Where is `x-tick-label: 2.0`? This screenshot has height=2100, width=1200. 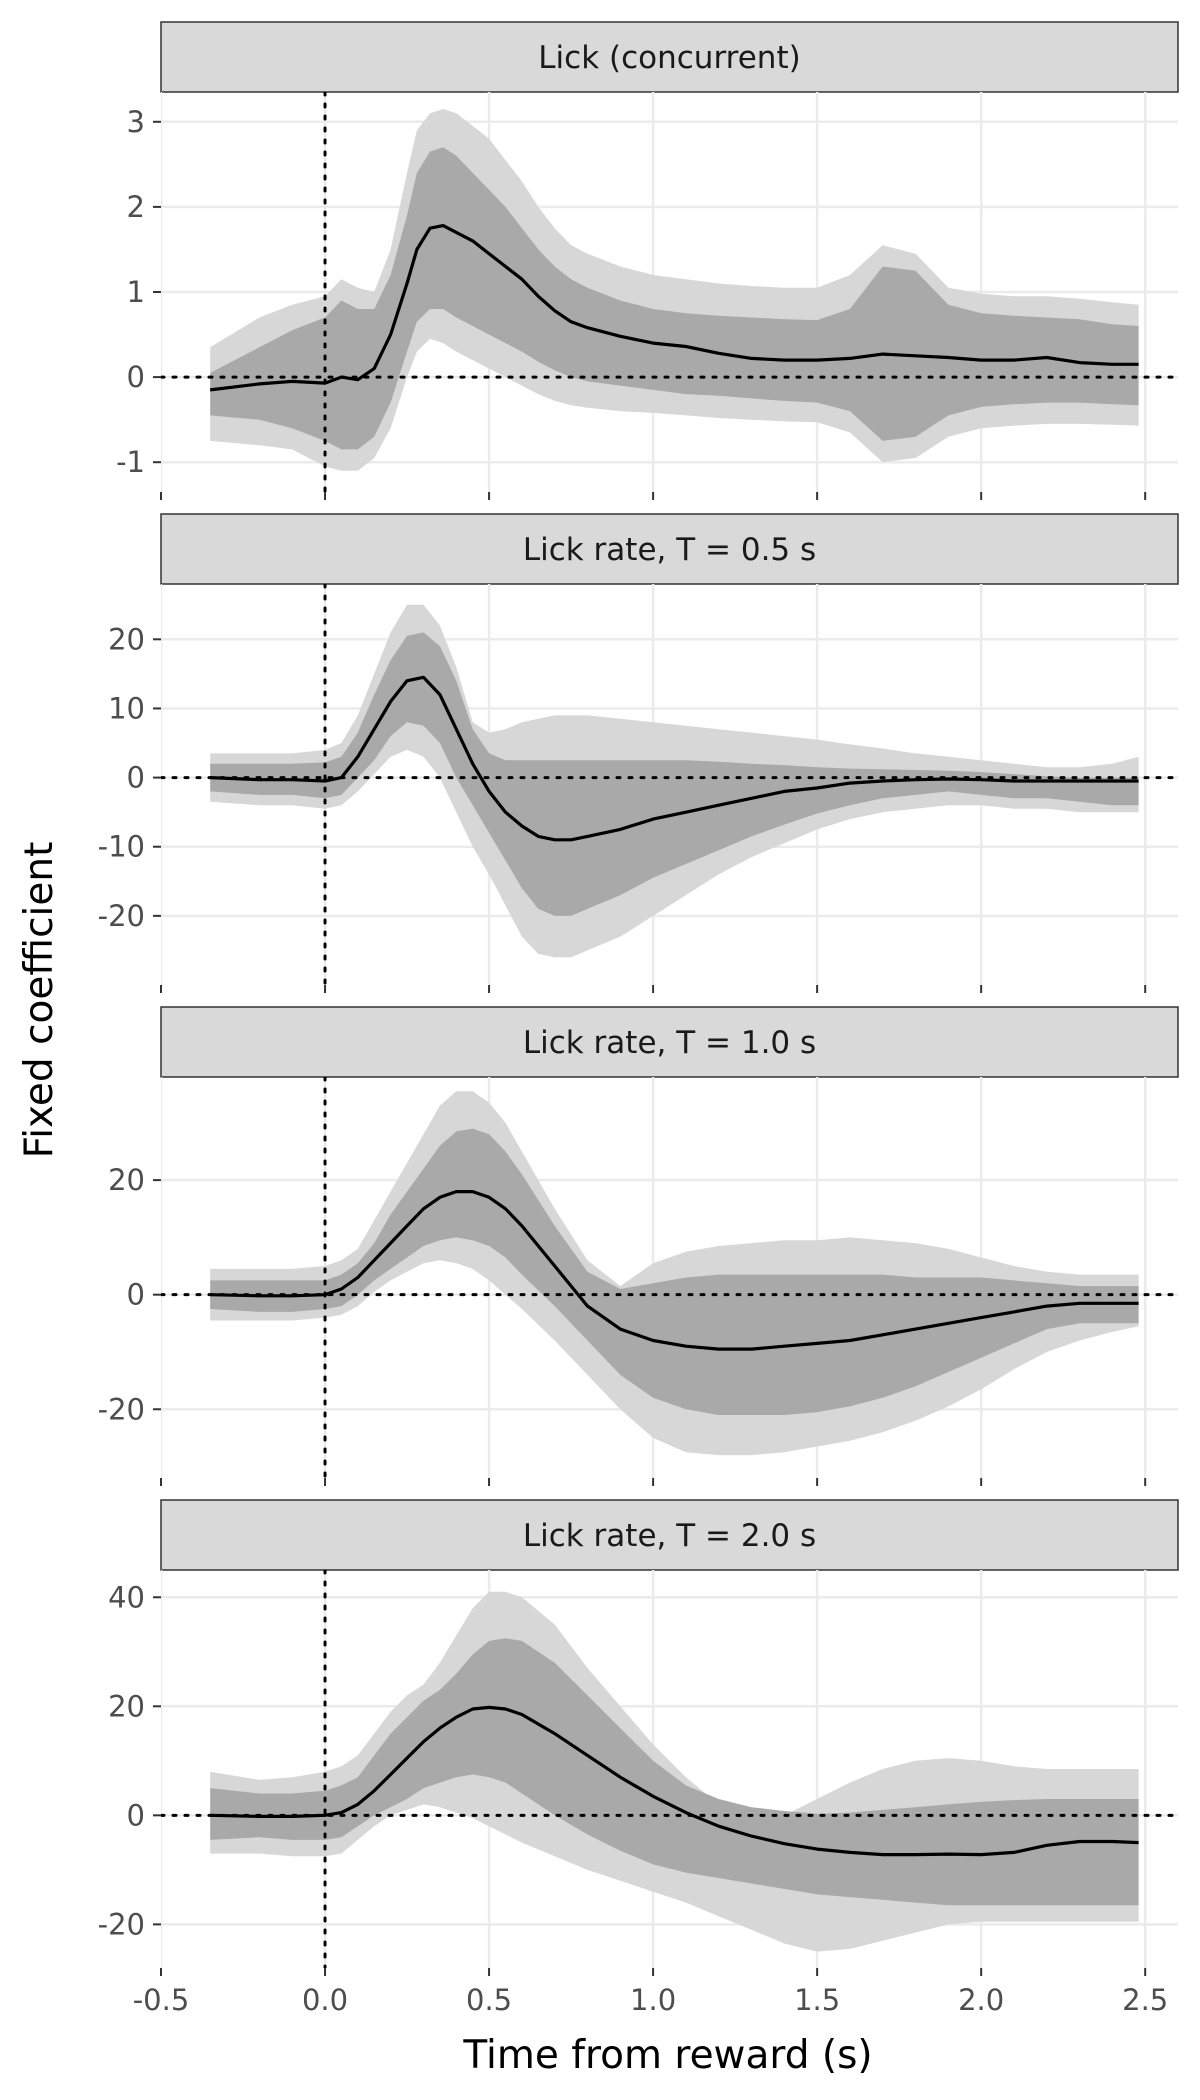 x-tick-label: 2.0 is located at coordinates (981, 2000).